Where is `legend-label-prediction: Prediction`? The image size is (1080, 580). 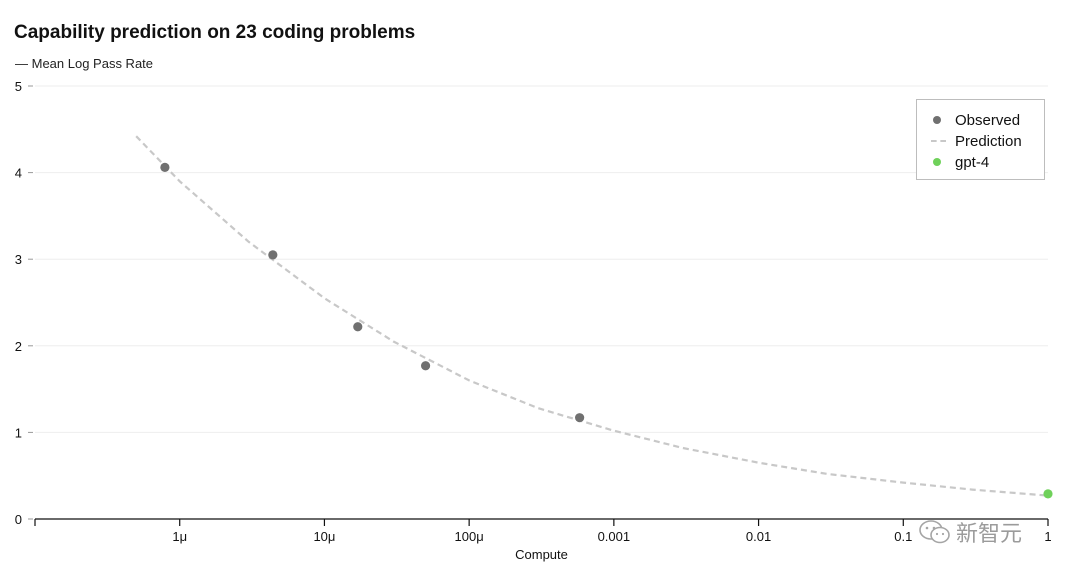
legend-label-prediction: Prediction is located at coordinates (988, 141).